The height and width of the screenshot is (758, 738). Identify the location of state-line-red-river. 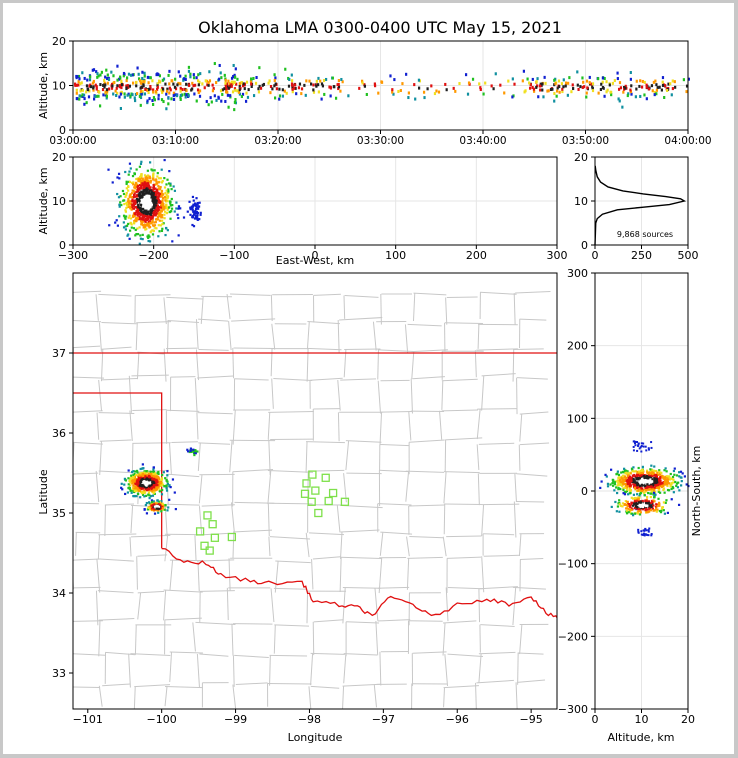
(359, 583).